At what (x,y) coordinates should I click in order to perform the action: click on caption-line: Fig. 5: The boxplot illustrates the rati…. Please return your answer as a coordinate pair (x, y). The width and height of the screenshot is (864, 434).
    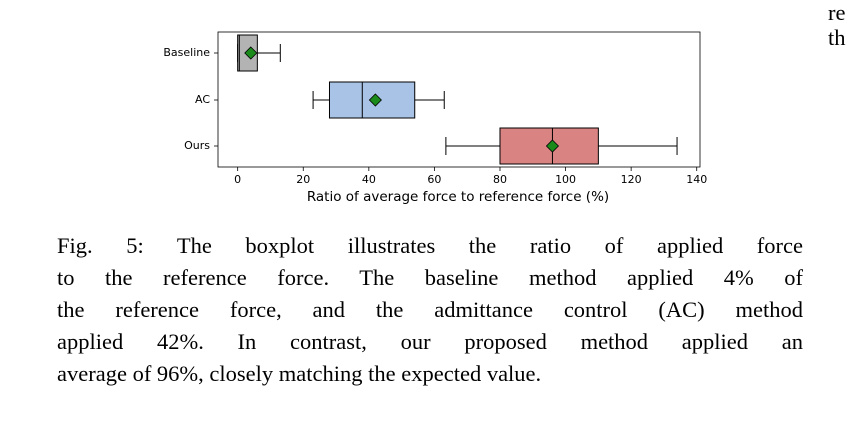
    Looking at the image, I should click on (430, 245).